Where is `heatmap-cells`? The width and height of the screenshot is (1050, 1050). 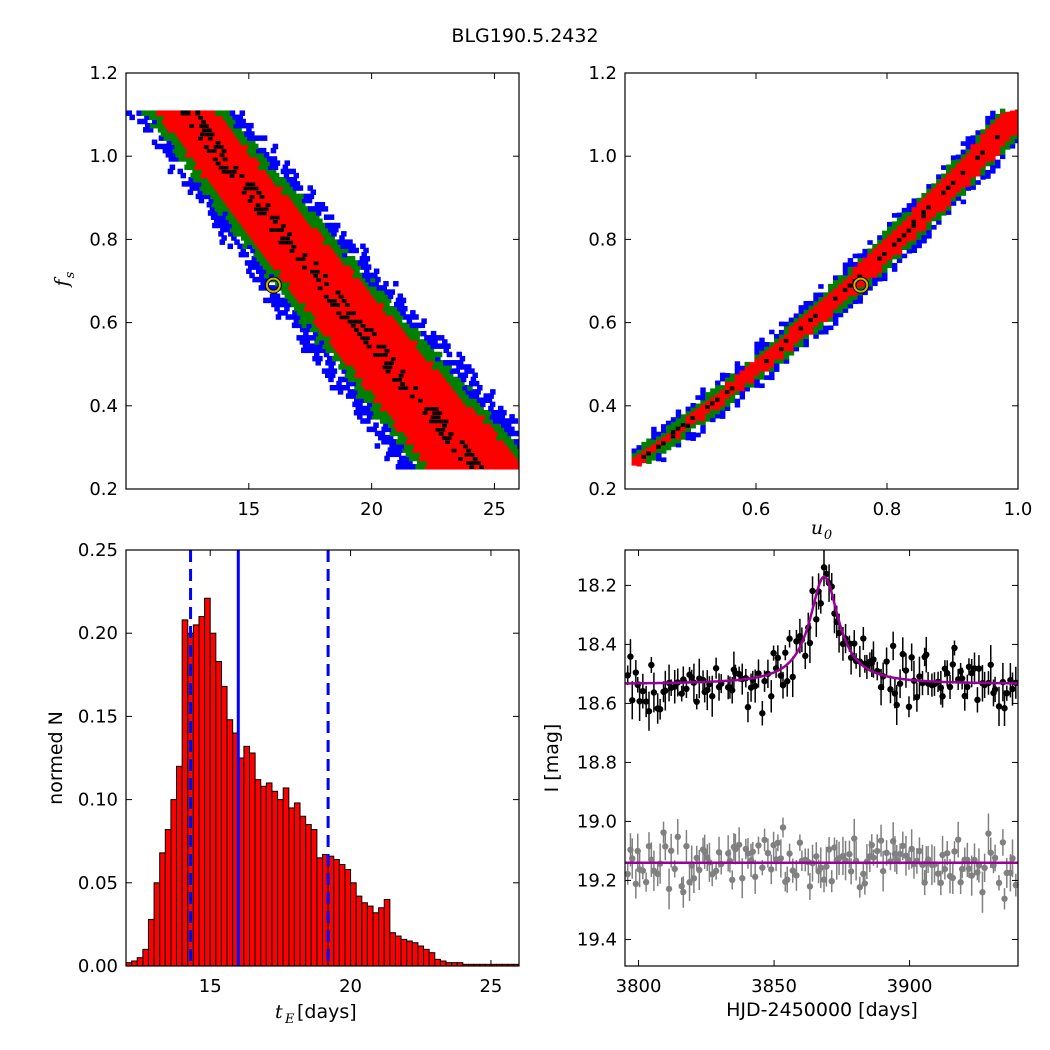
heatmap-cells is located at coordinates (824, 287).